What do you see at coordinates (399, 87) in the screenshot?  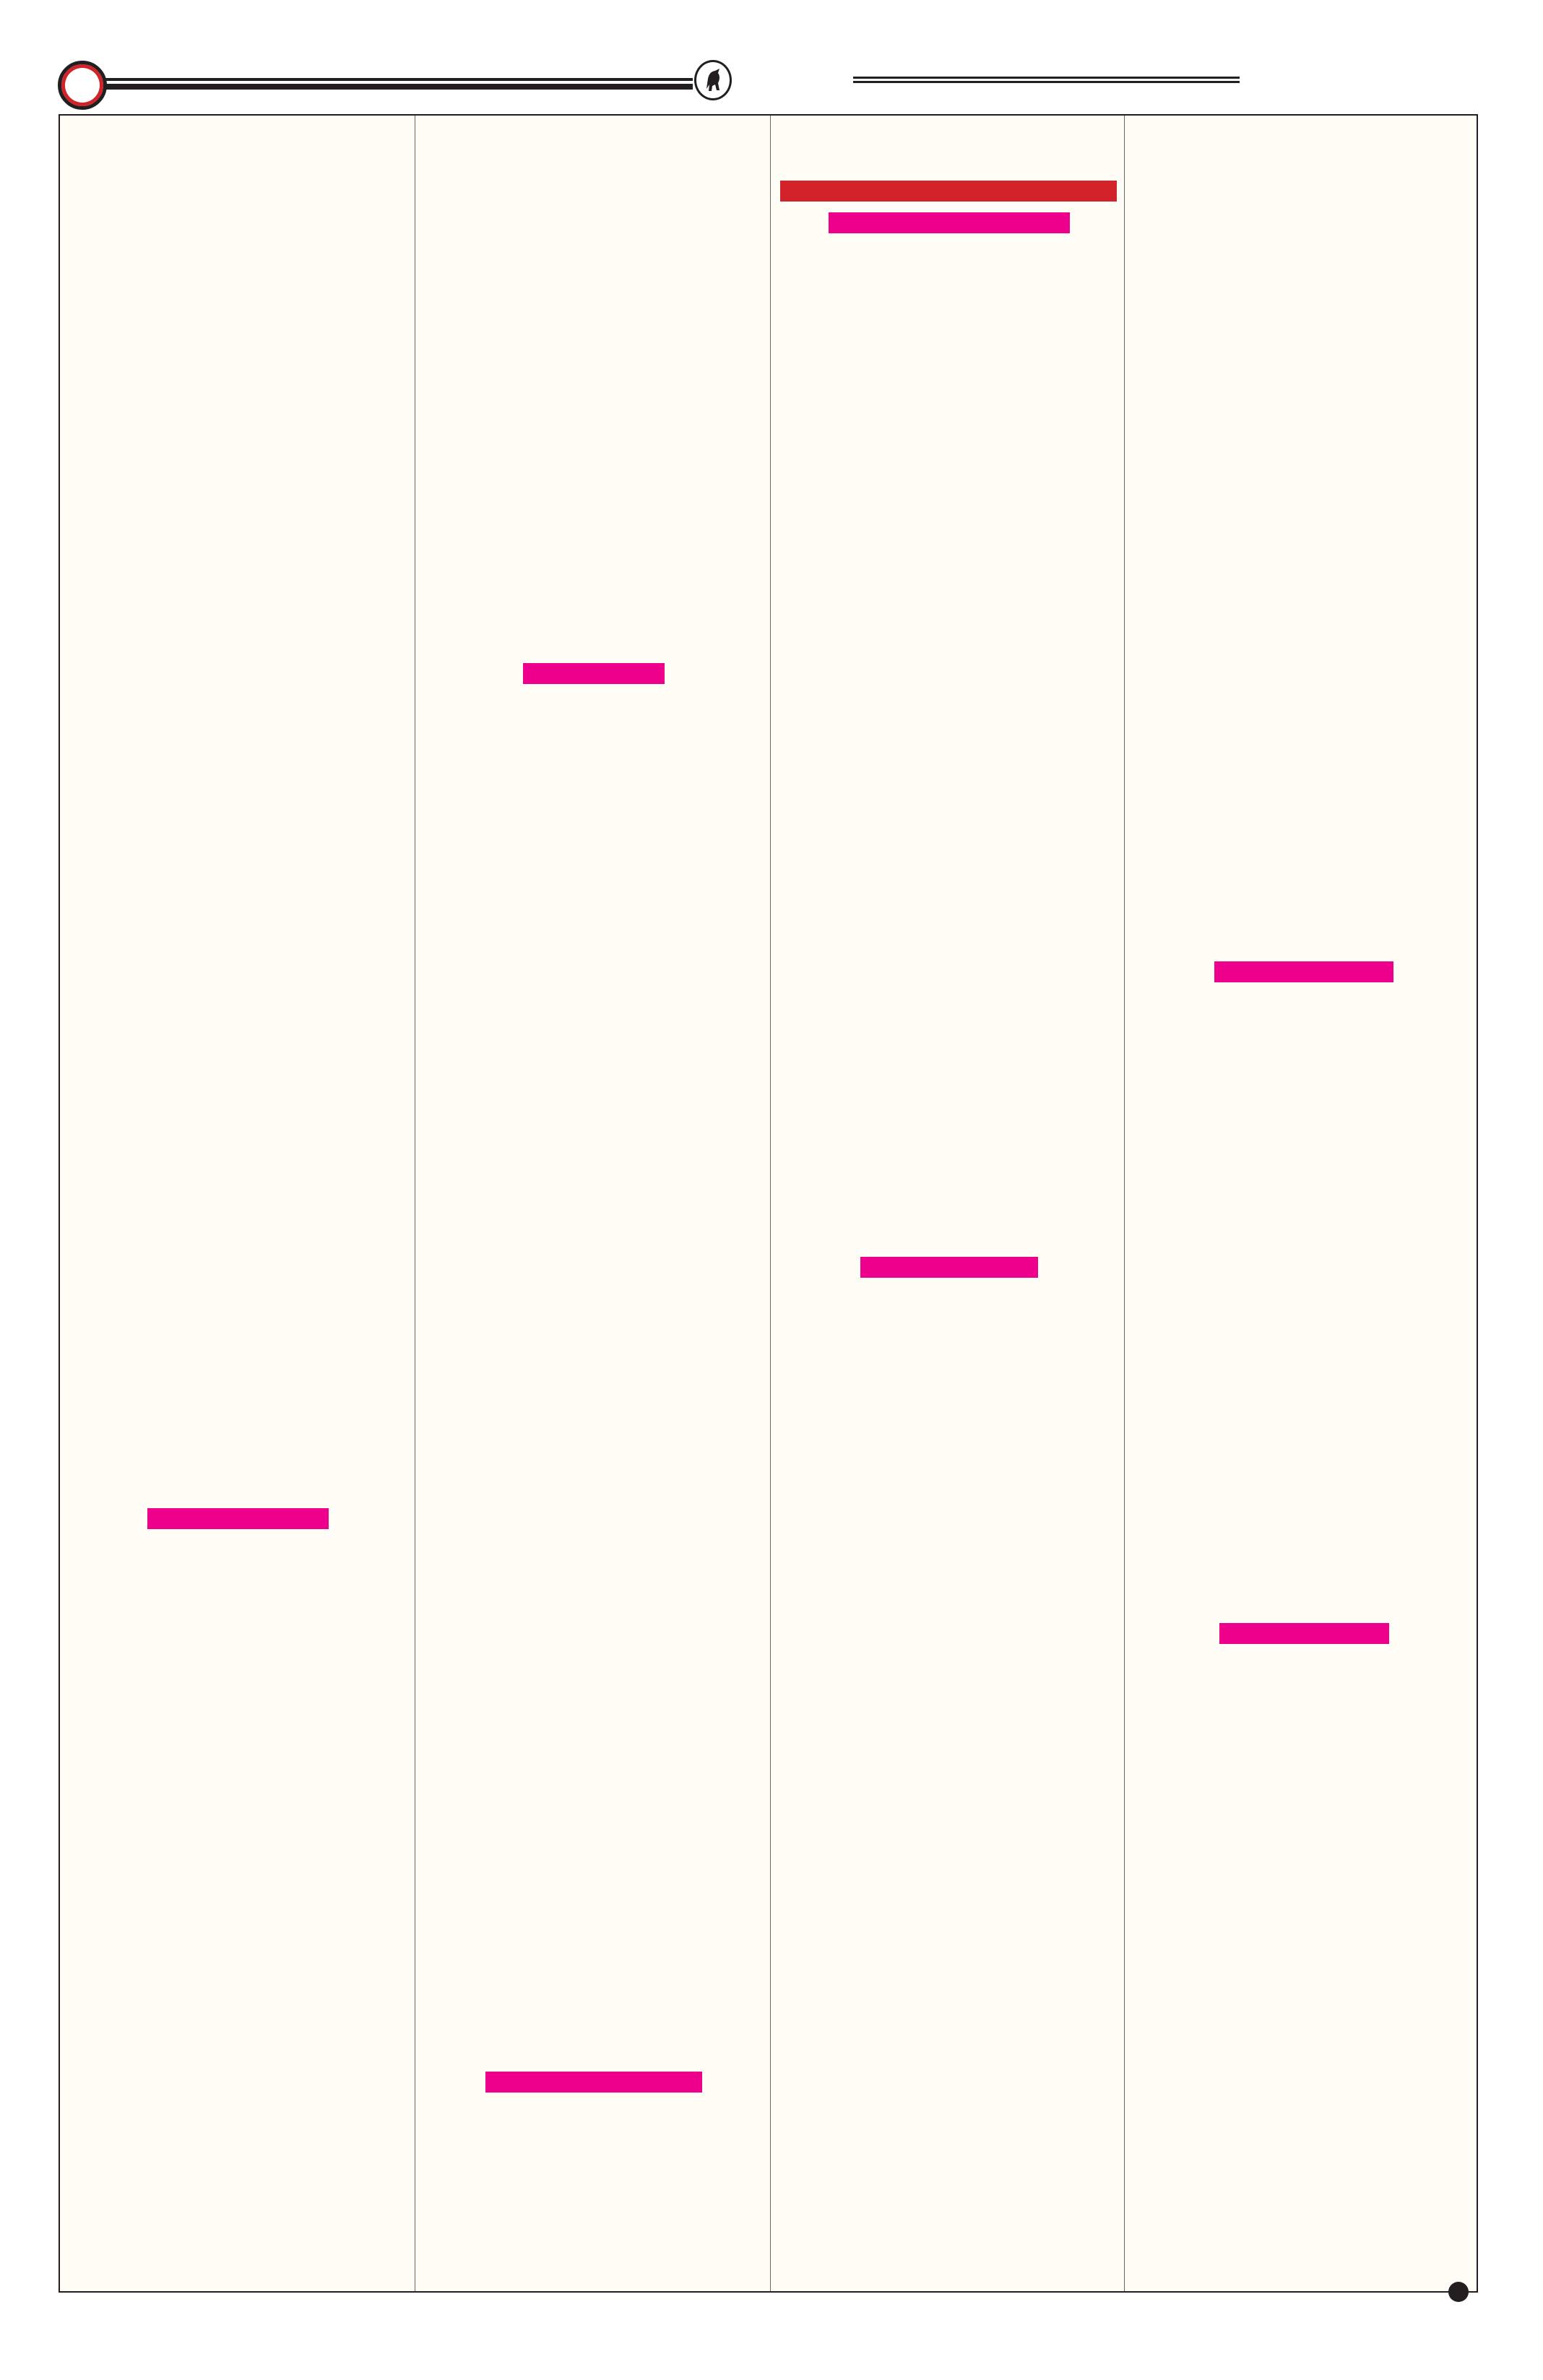 I see `header-rule-thick` at bounding box center [399, 87].